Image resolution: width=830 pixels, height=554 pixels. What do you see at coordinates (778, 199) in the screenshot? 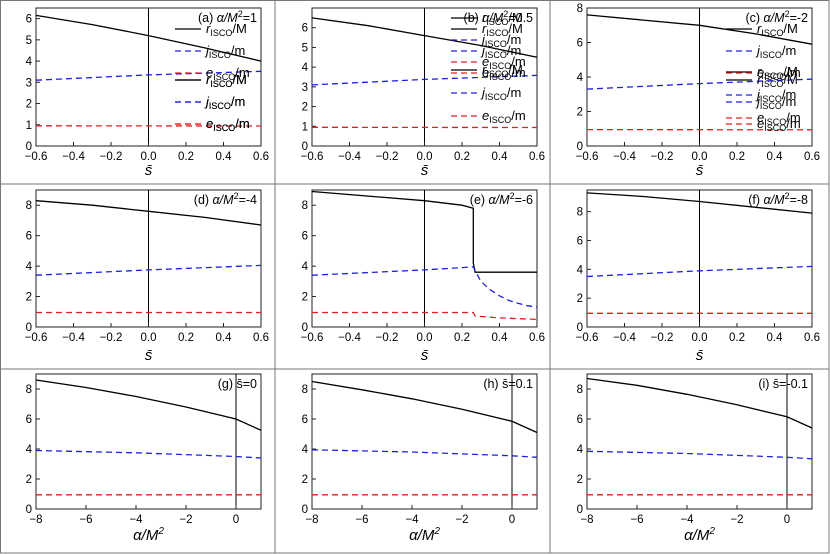
I see `panel-title: (f) α/M2=-8` at bounding box center [778, 199].